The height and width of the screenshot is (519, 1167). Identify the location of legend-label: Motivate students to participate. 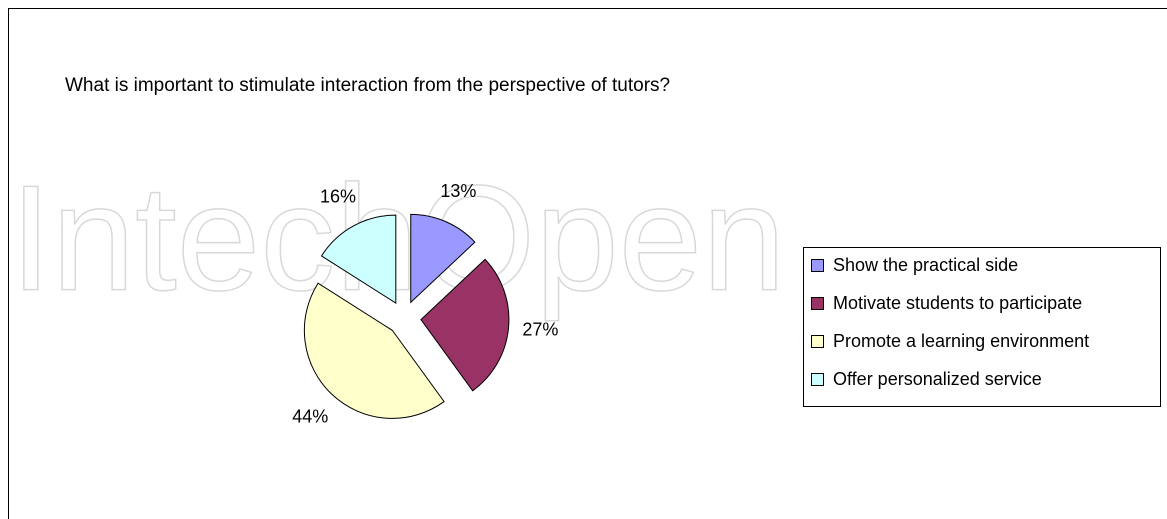
(957, 303).